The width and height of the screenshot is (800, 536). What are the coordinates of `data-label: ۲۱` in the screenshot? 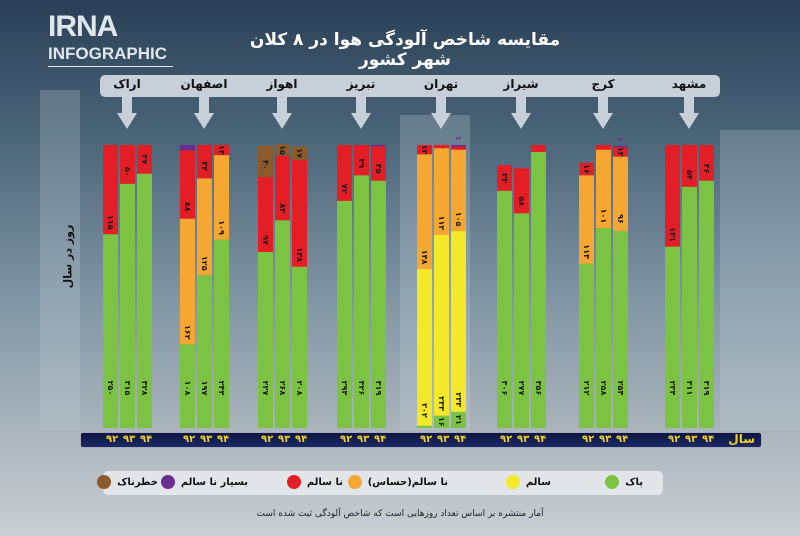 It's located at (458, 420).